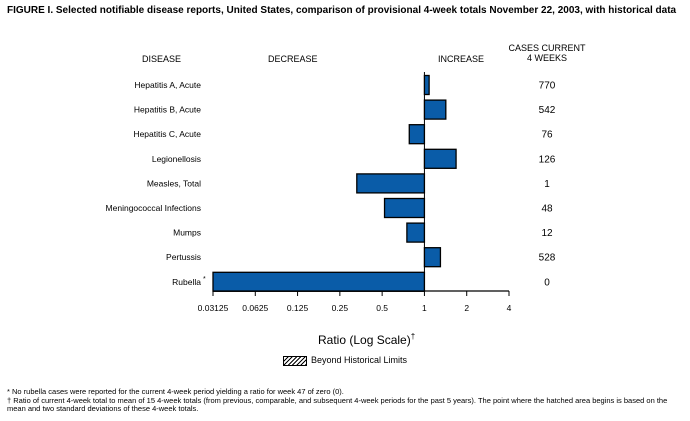 Image resolution: width=690 pixels, height=421 pixels. I want to click on bar-hepatitis-b-acute, so click(435, 109).